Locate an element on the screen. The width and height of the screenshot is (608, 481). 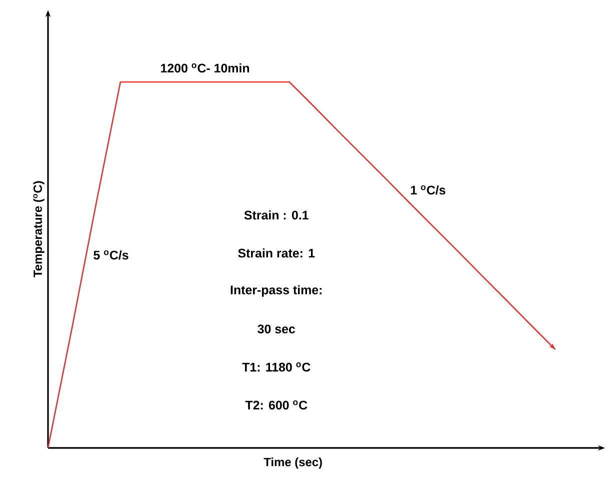
annotation: Strain : 0.1 is located at coordinates (276, 215).